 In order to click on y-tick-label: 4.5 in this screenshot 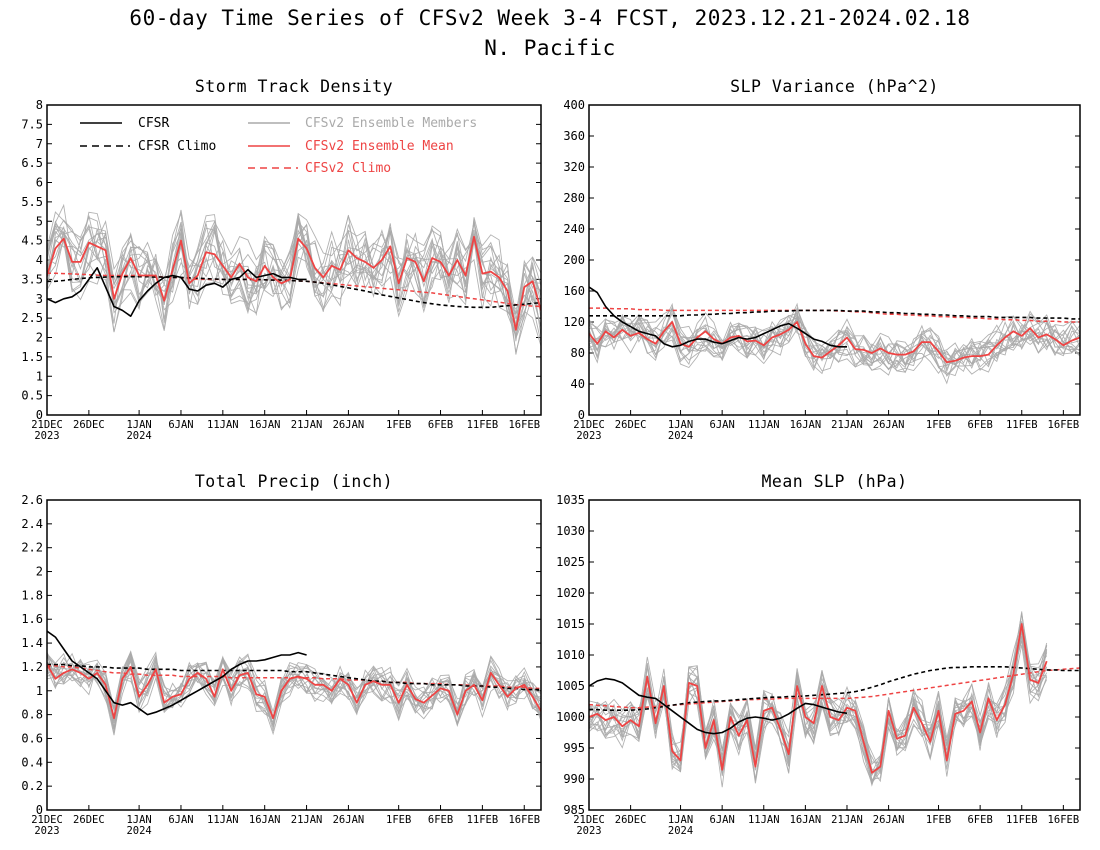, I will do `click(32, 241)`.